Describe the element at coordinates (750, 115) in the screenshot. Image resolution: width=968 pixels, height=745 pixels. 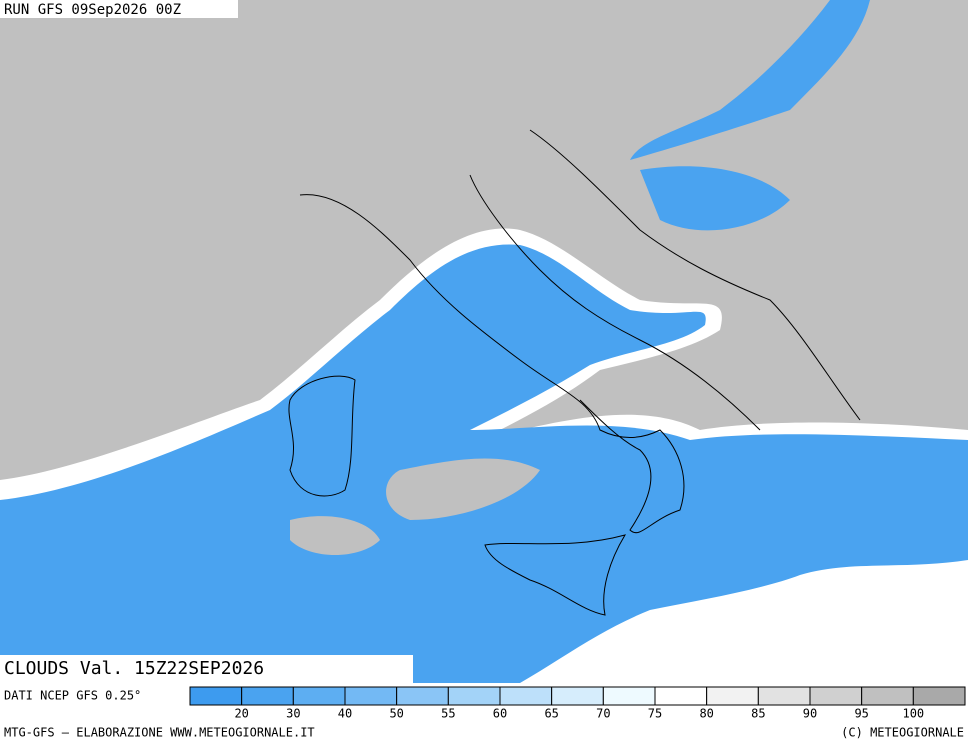
I see `cloud-blue-adriatic` at that location.